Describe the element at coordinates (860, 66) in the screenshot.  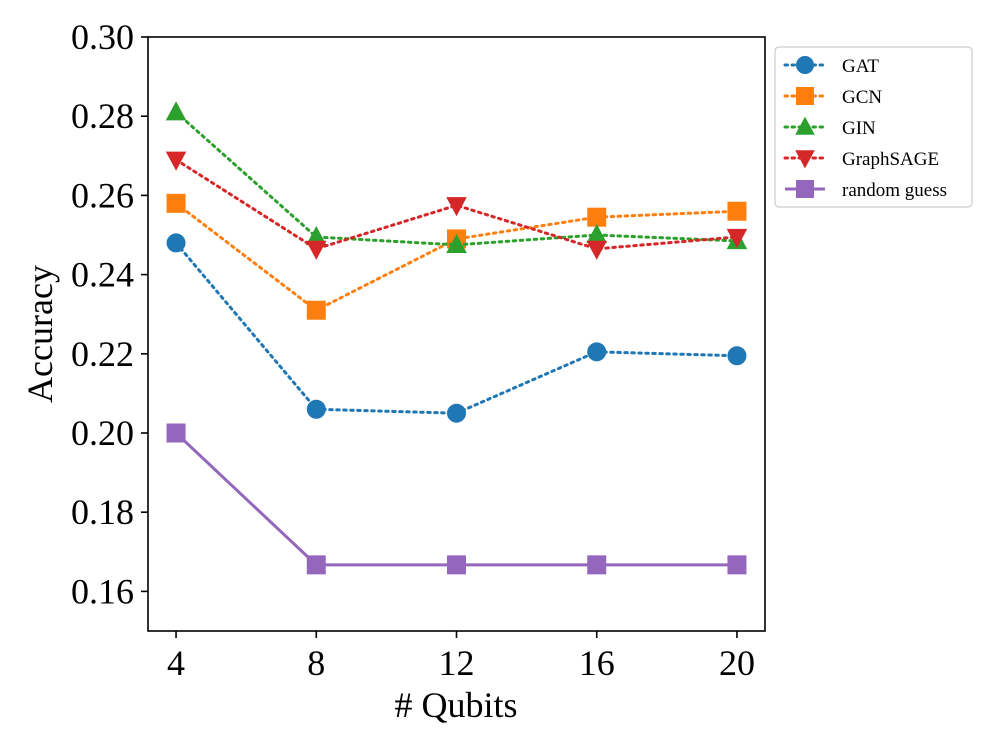
I see `legend-label-gat: GAT` at that location.